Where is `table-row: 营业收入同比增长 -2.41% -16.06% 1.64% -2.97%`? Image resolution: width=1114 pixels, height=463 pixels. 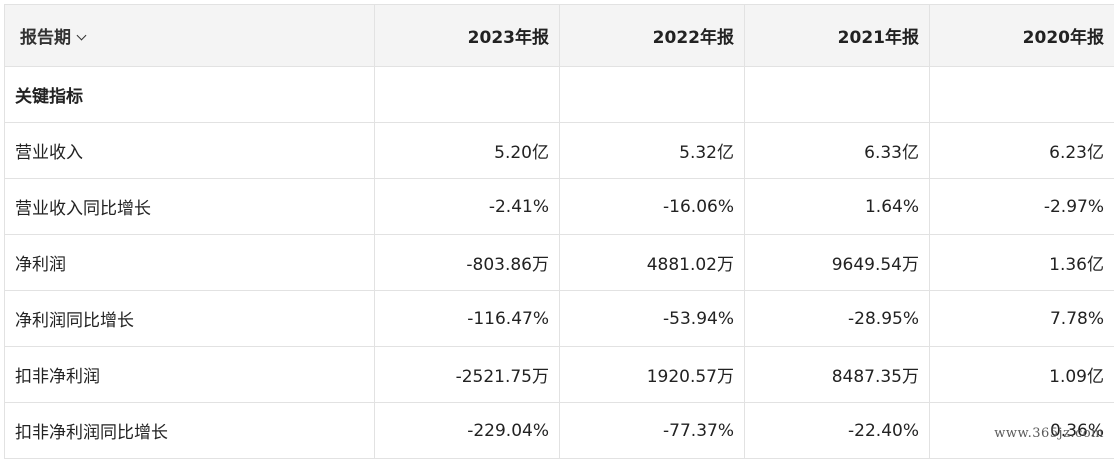 table-row: 营业收入同比增长 -2.41% -16.06% 1.64% -2.97% is located at coordinates (559, 206).